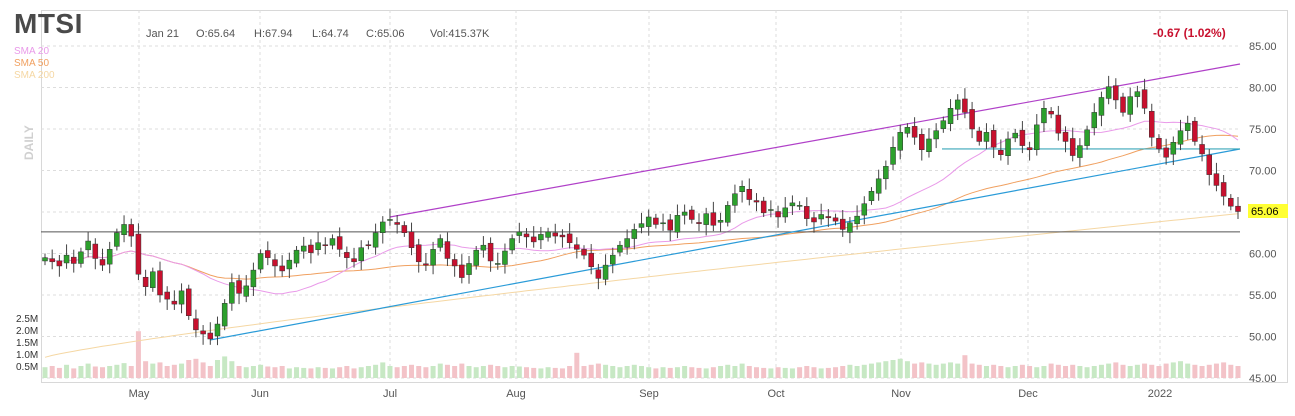 The image size is (1295, 416). What do you see at coordinates (27, 343) in the screenshot?
I see `volume-axis: 2.5M2.0M1.5M1.0M0.5M` at bounding box center [27, 343].